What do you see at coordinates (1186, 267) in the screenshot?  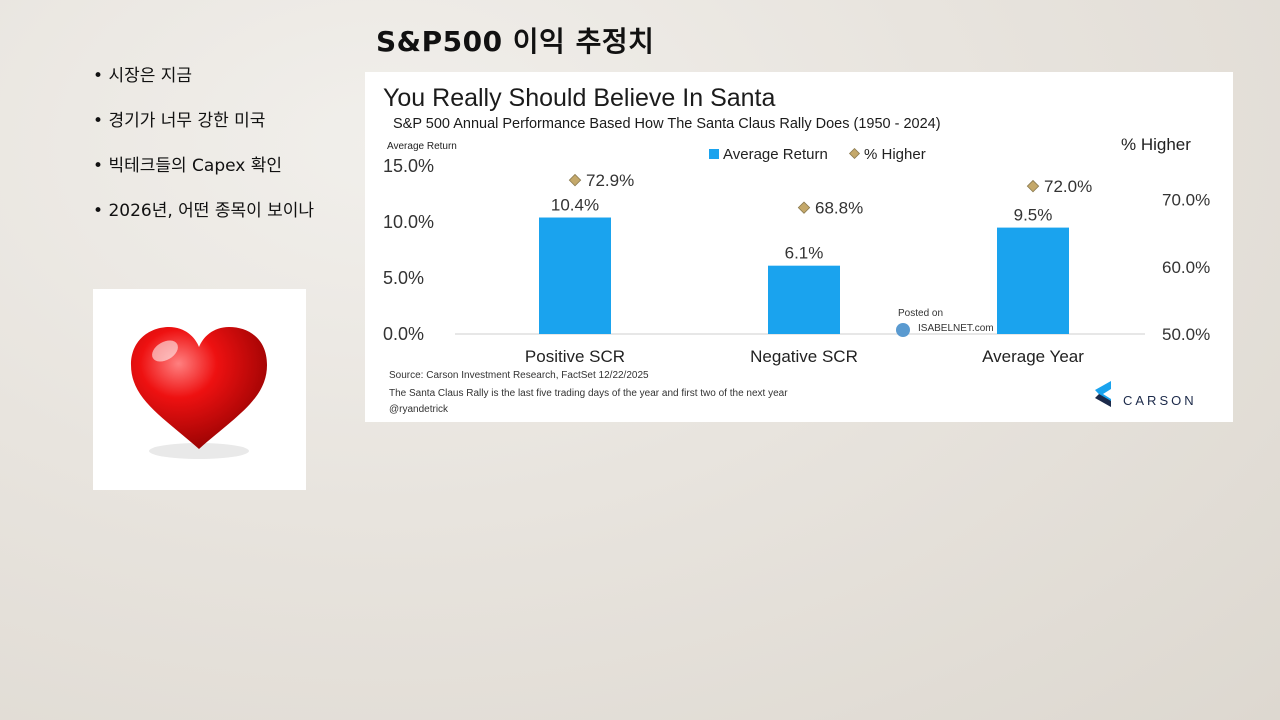 I see `right-tick-label: 60.0%` at bounding box center [1186, 267].